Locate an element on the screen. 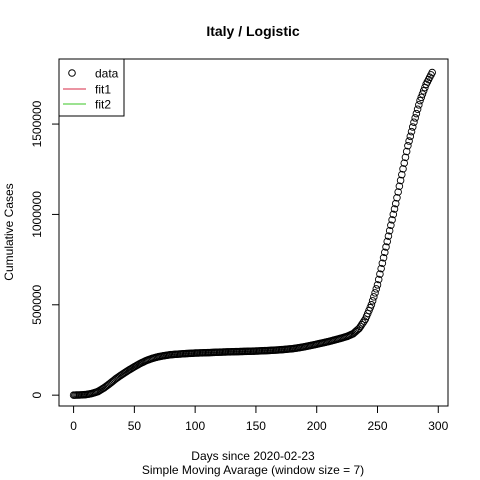 The image size is (480, 480). chart-title: Italy / Logistic is located at coordinates (253, 31).